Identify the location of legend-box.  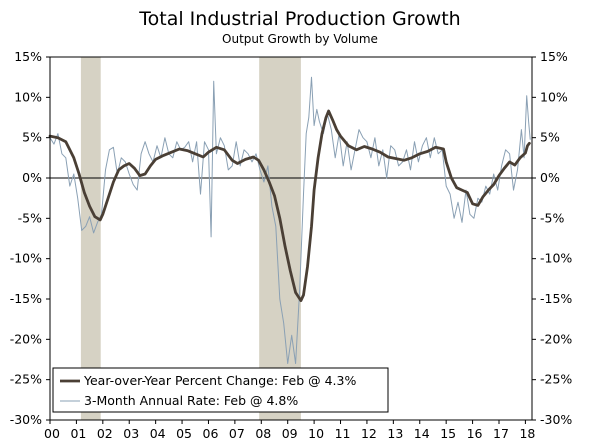
(220, 390).